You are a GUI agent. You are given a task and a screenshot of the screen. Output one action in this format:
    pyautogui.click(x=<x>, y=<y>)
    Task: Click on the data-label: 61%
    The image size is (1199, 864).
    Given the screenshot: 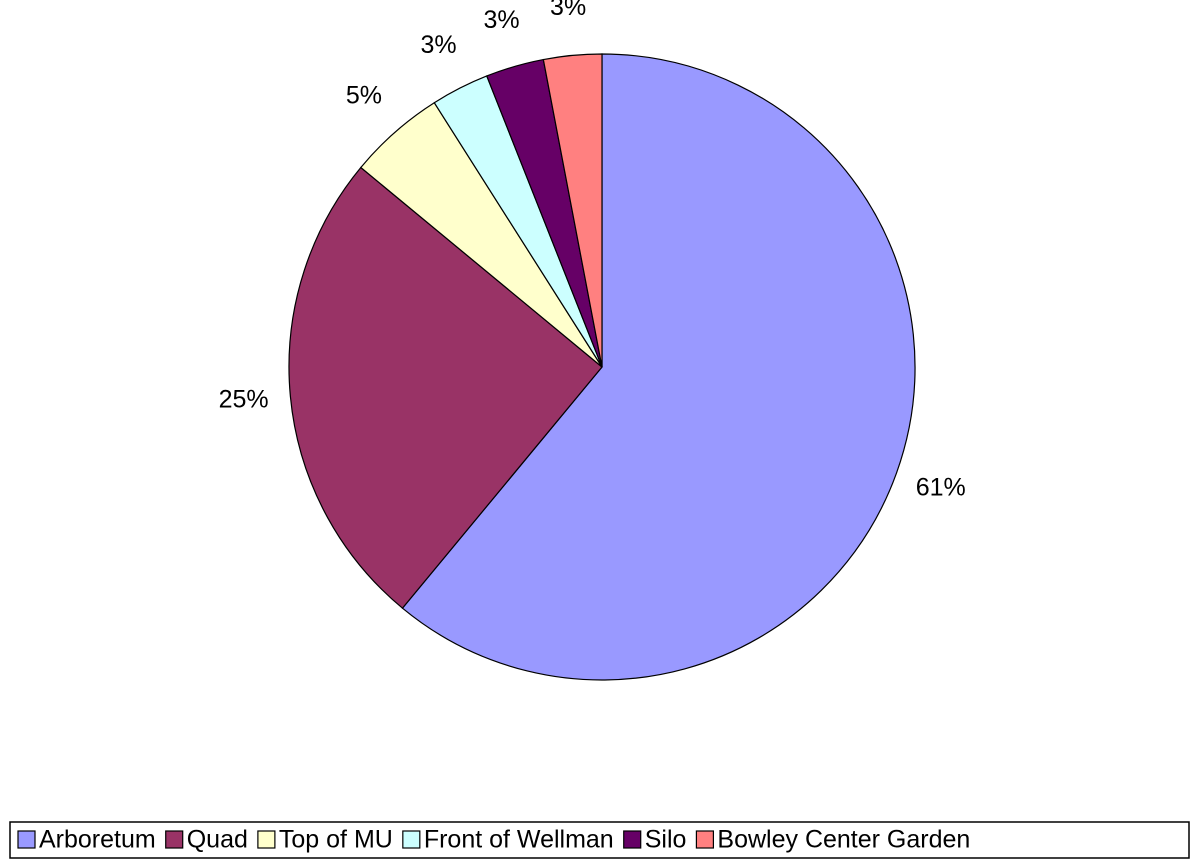 What is the action you would take?
    pyautogui.click(x=941, y=488)
    